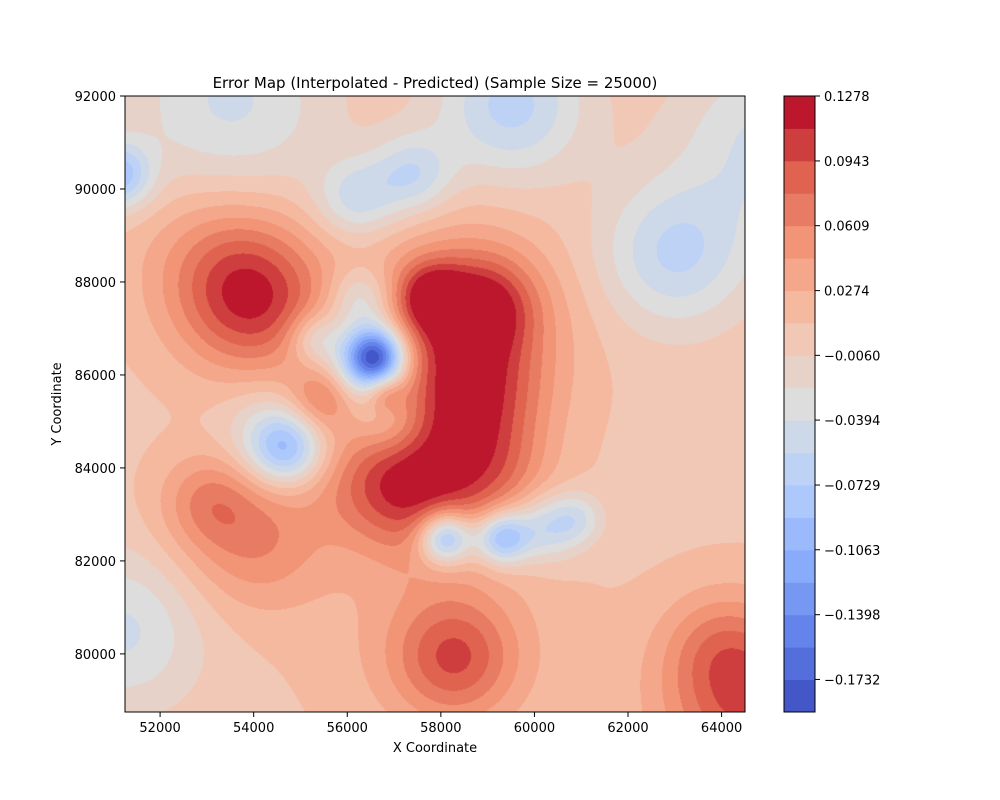 The width and height of the screenshot is (1000, 800). Describe the element at coordinates (627, 728) in the screenshot. I see `x-tick-label: 62000` at that location.